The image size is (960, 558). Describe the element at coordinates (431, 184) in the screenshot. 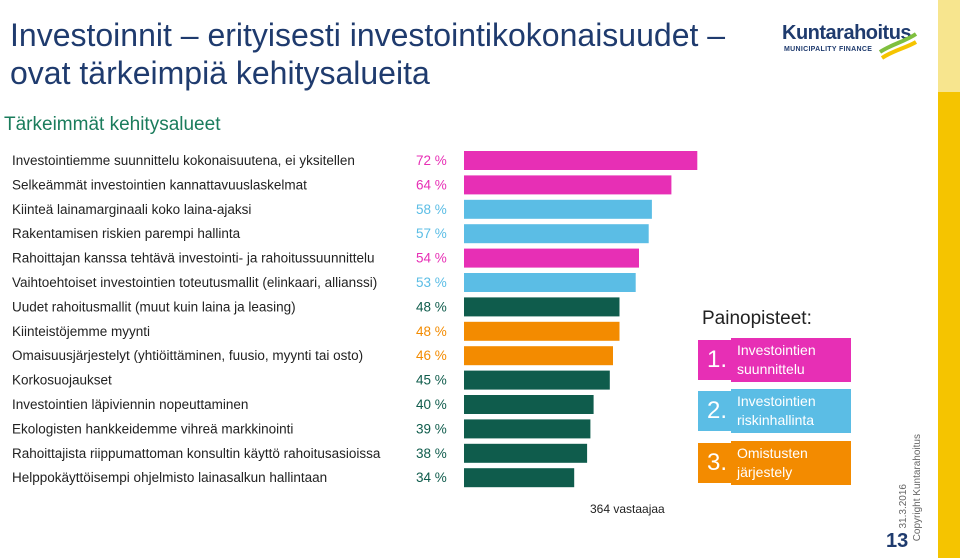

I see `value-label: 64 %` at that location.